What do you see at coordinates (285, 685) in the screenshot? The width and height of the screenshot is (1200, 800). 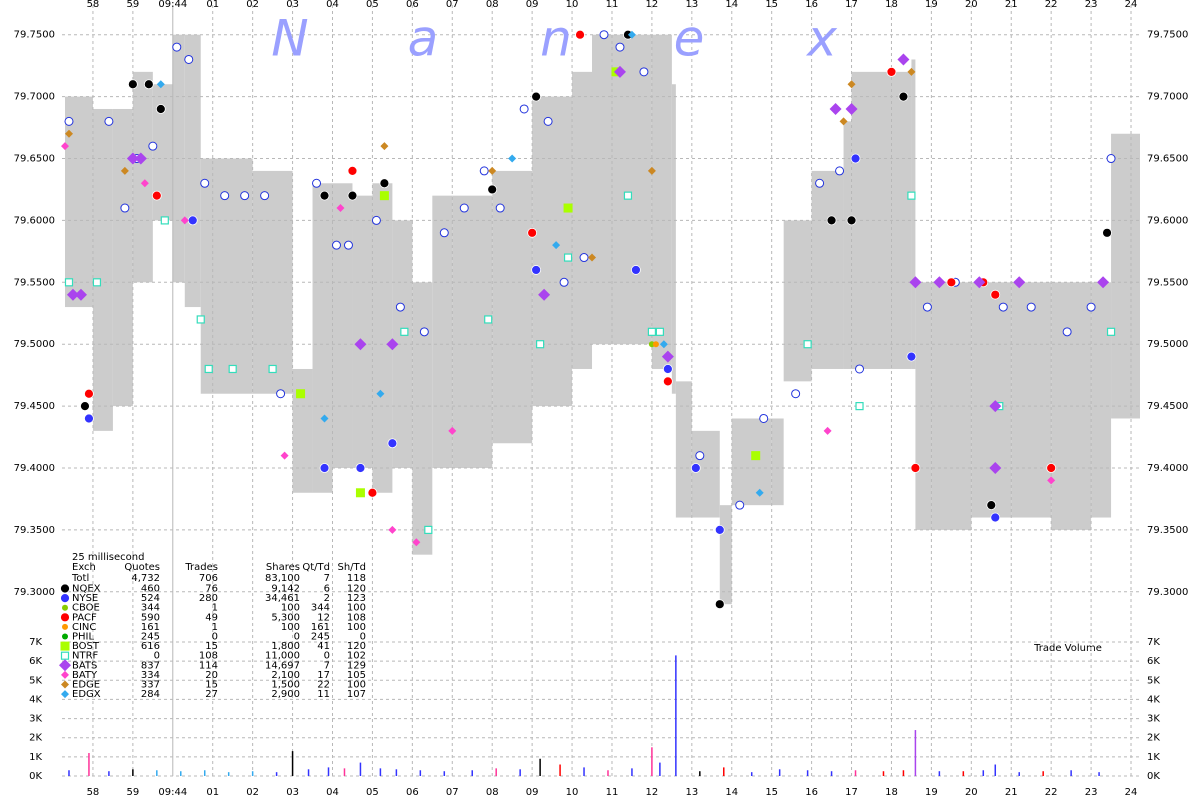 I see `table-cell: 1,500` at bounding box center [285, 685].